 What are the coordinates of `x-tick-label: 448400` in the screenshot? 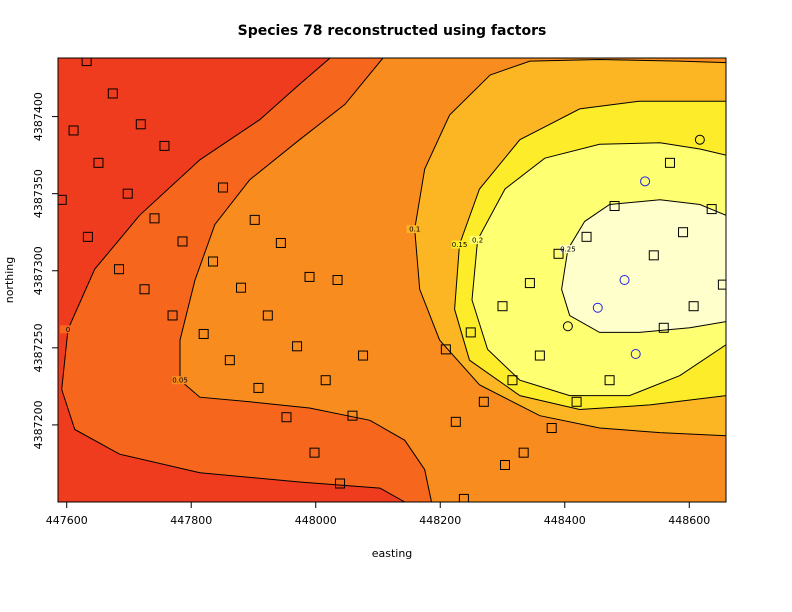 It's located at (565, 520).